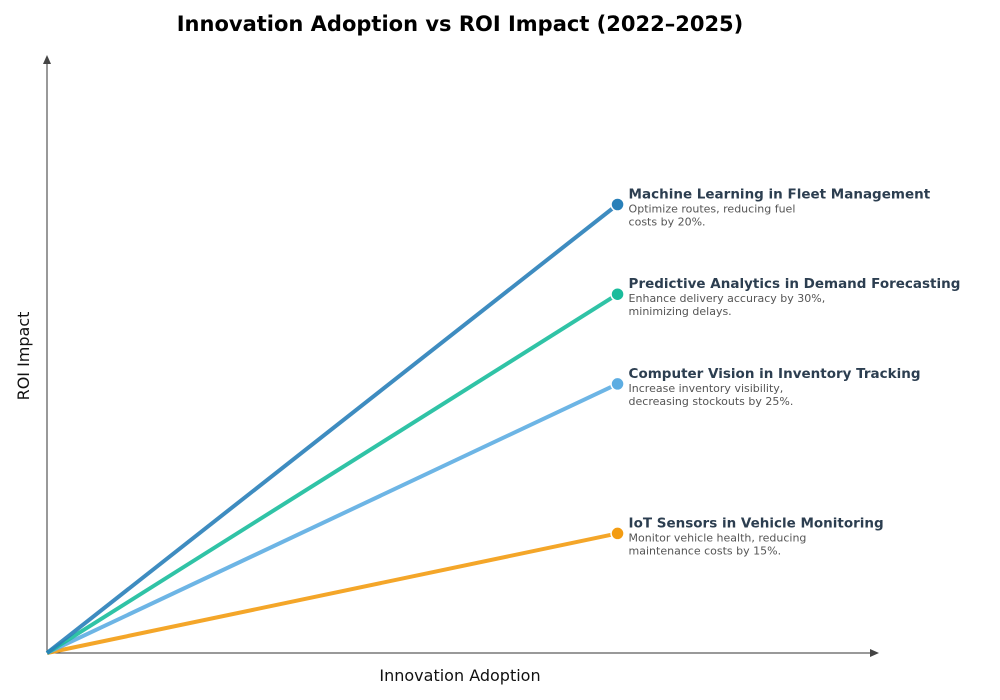  What do you see at coordinates (756, 523) in the screenshot?
I see `series-label: IoT Sensors in Vehicle Monitoring` at bounding box center [756, 523].